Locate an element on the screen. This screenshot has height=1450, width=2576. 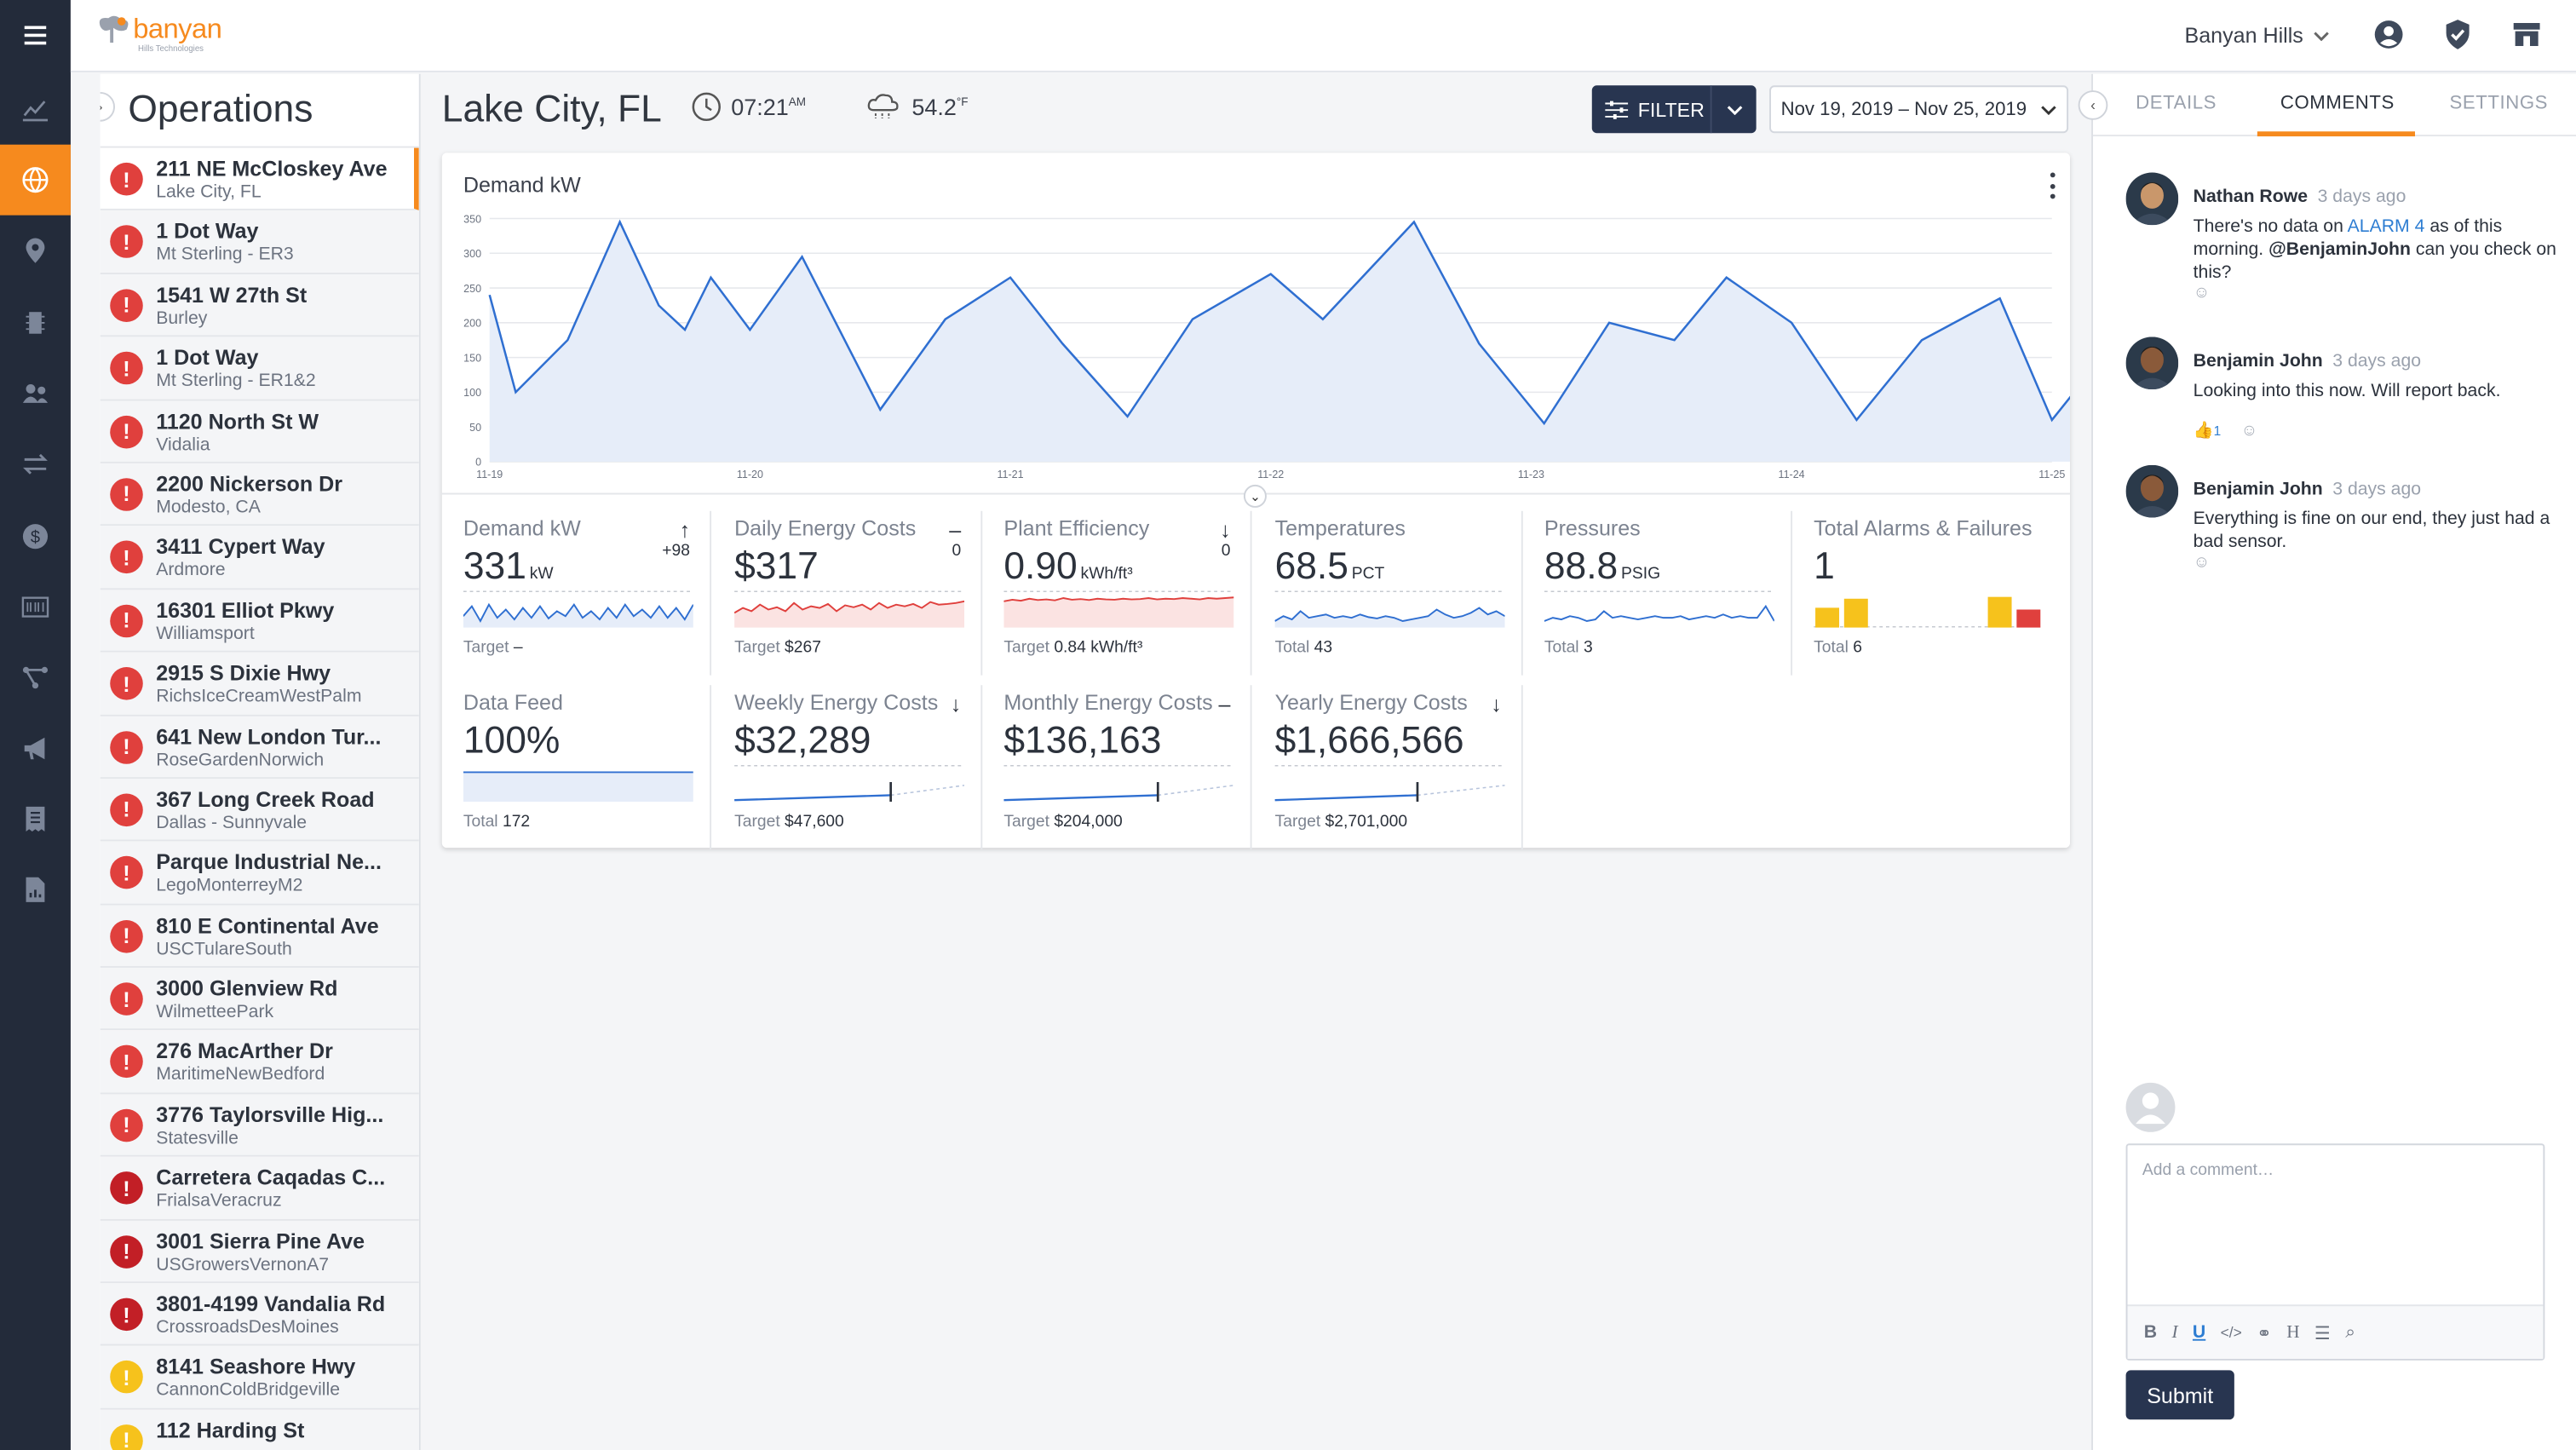
rail-item-network is located at coordinates (36, 677).